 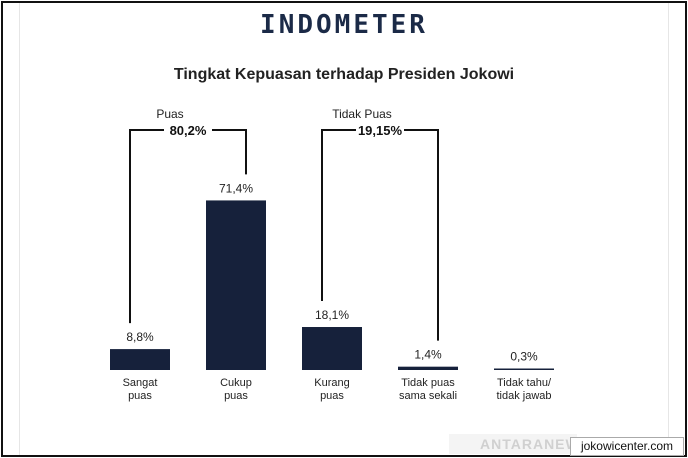 What do you see at coordinates (380, 130) in the screenshot?
I see `group-value: 19,15%` at bounding box center [380, 130].